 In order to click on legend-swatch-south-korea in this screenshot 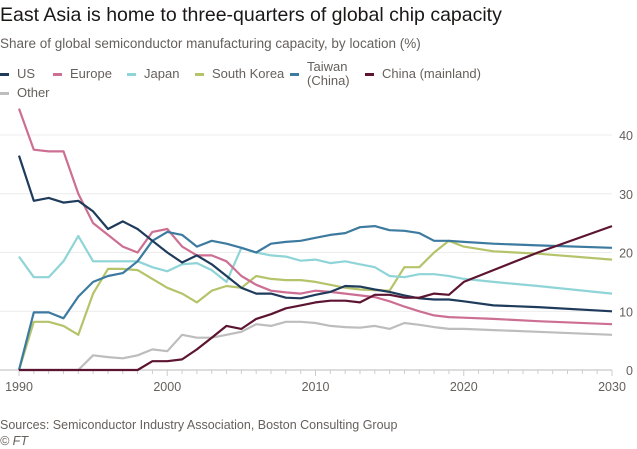, I will do `click(199, 74)`.